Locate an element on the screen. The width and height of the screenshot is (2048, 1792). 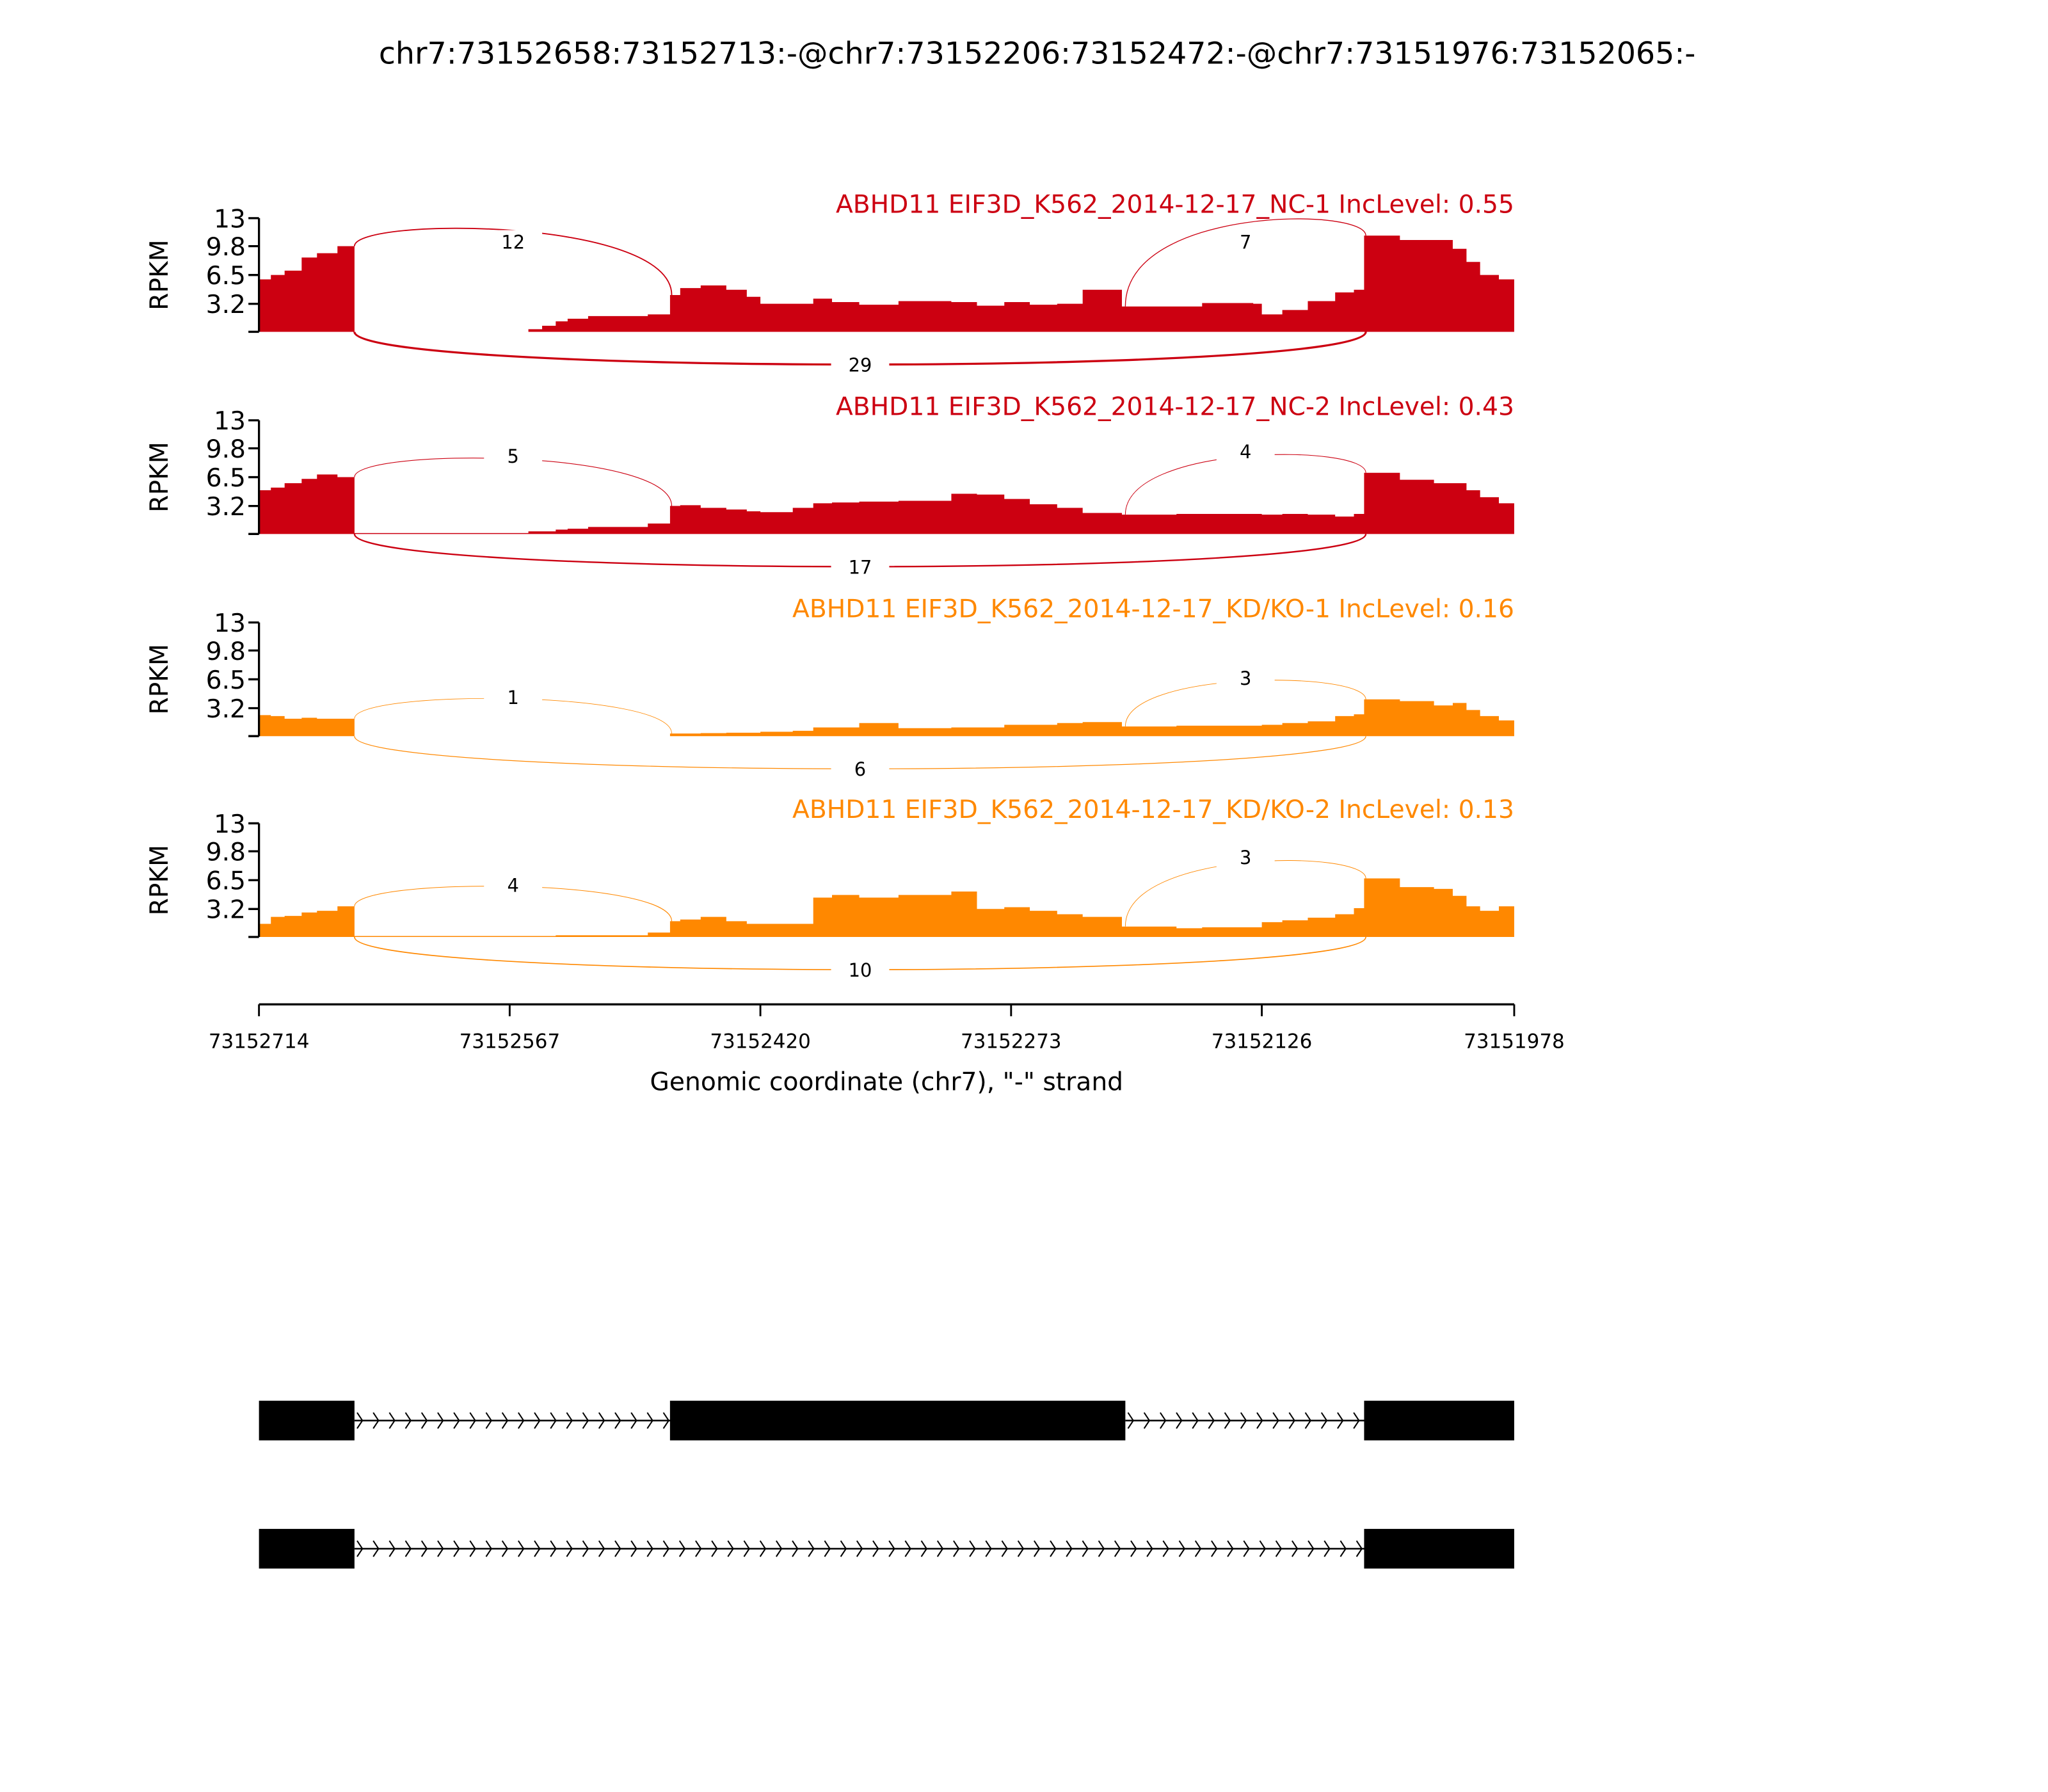
junction-count-label: 4 is located at coordinates (1245, 452).